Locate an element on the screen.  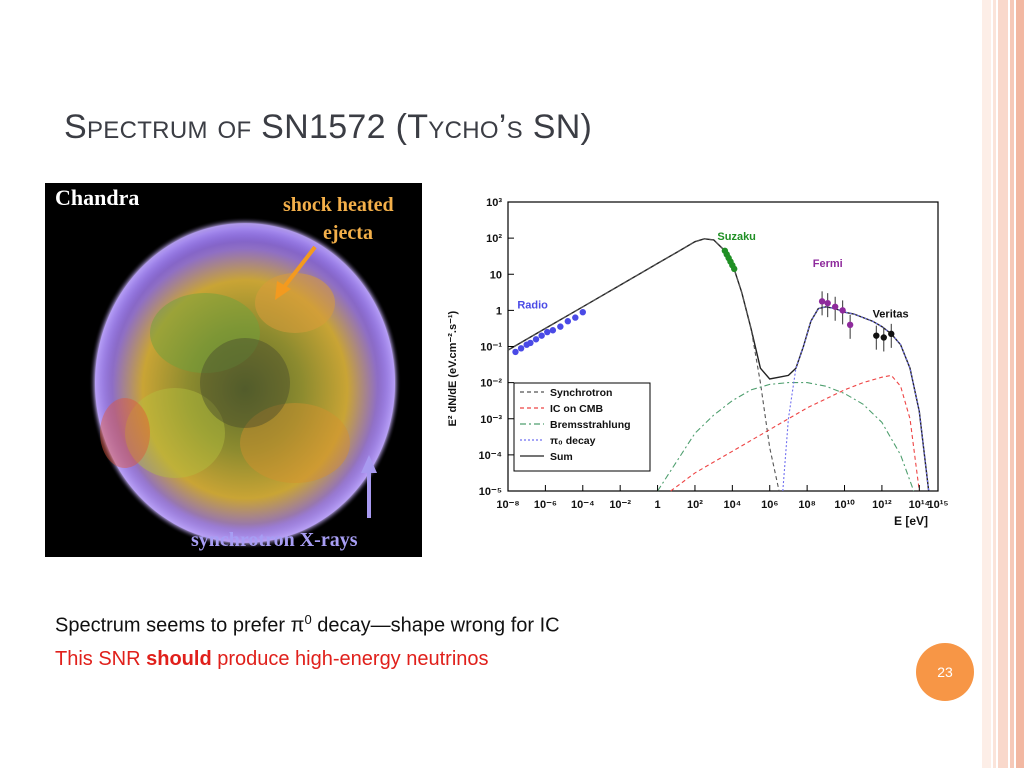
group-label-veritas: Veritas is located at coordinates (891, 315).